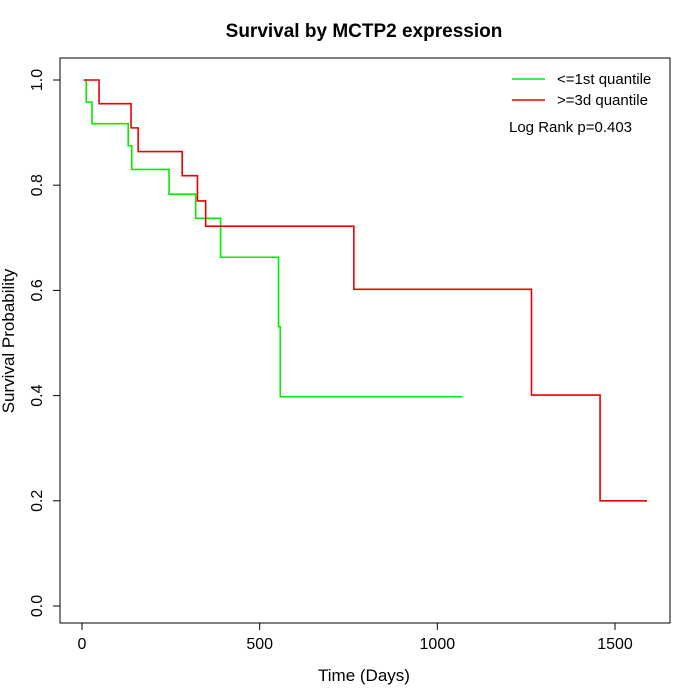  I want to click on y-tick-label: 1.0, so click(37, 80).